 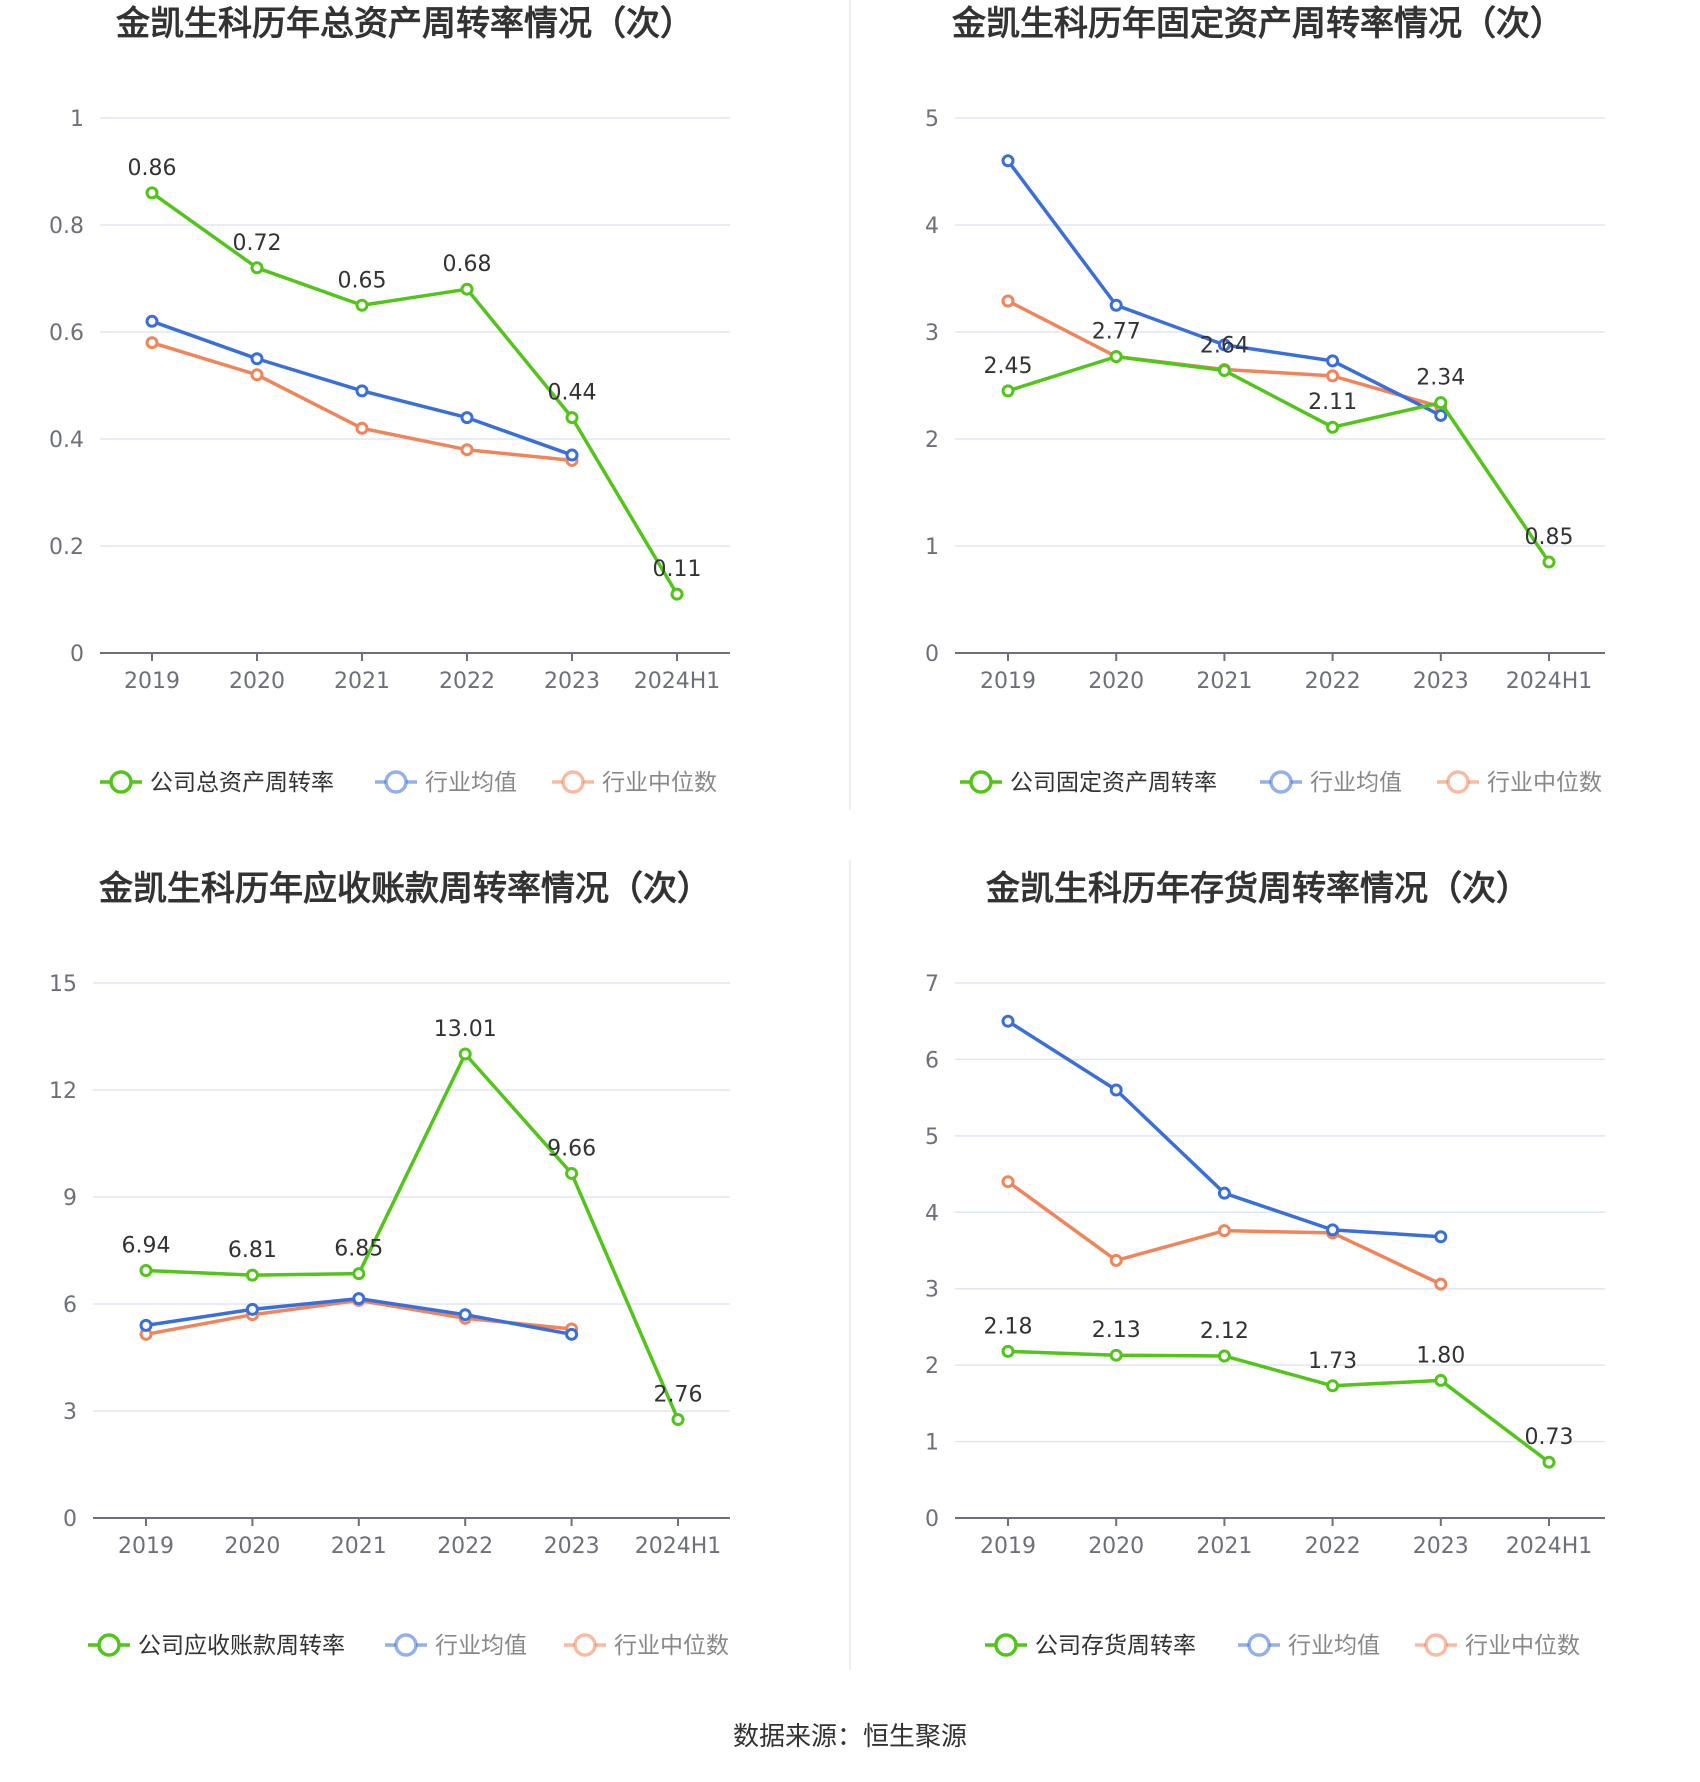 I want to click on series-line-avg, so click(x=1224, y=1129).